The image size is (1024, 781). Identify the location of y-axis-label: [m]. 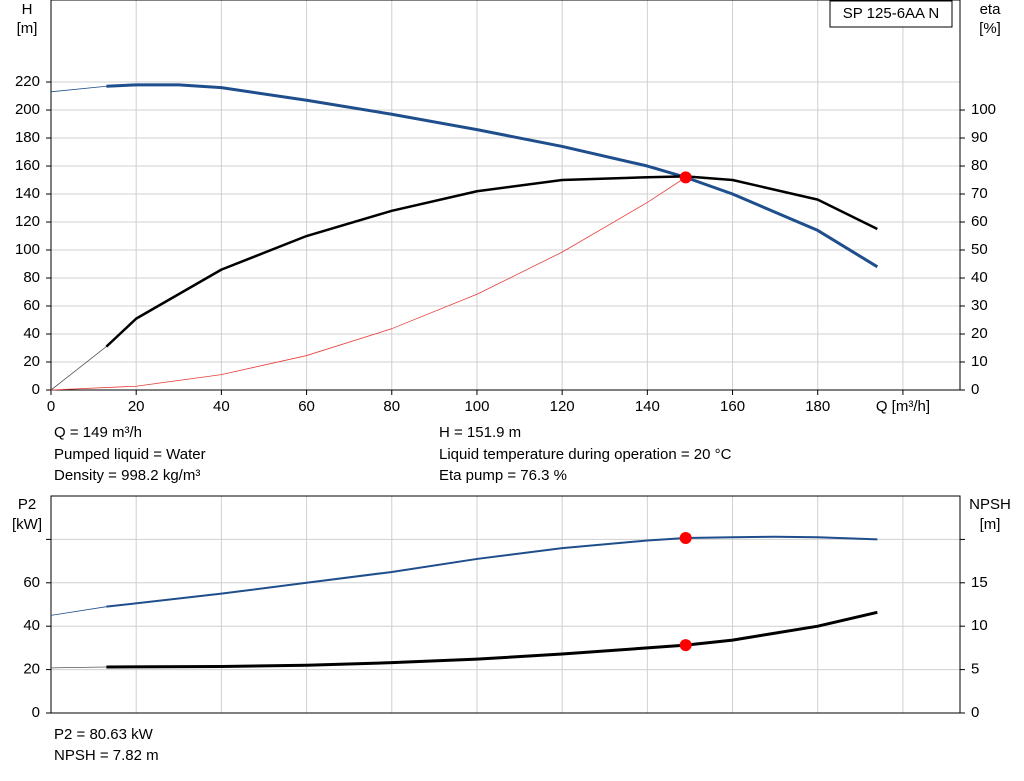
(27, 28).